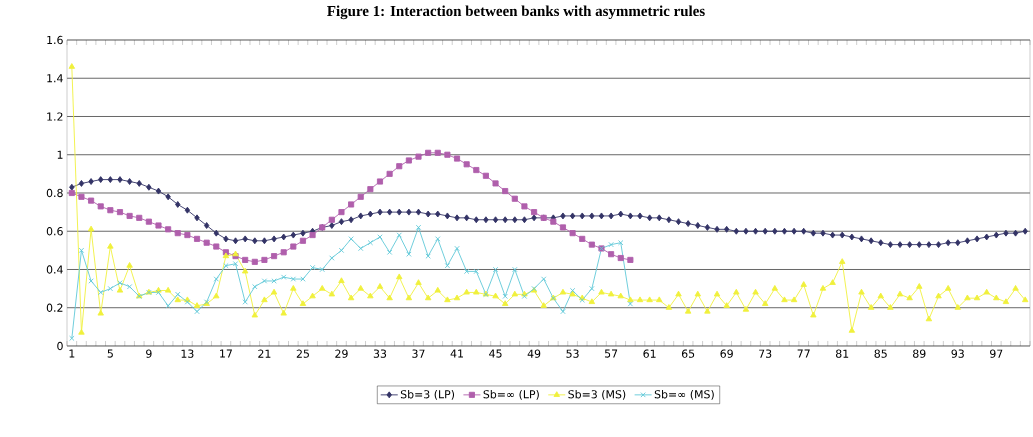 This screenshot has height=437, width=1033. I want to click on y-tick-label: 1.6, so click(55, 40).